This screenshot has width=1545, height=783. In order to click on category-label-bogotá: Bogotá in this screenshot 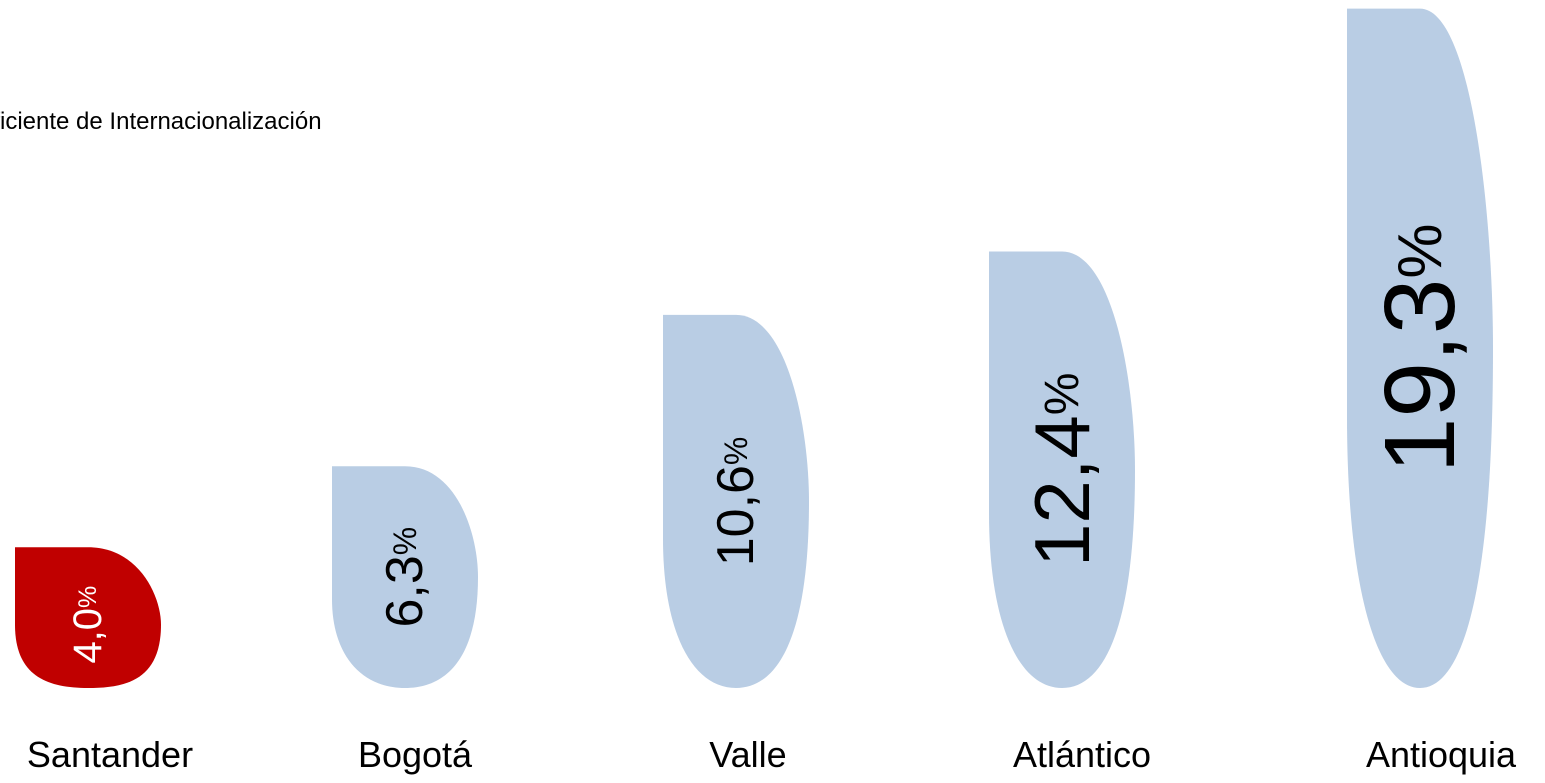, I will do `click(415, 754)`.